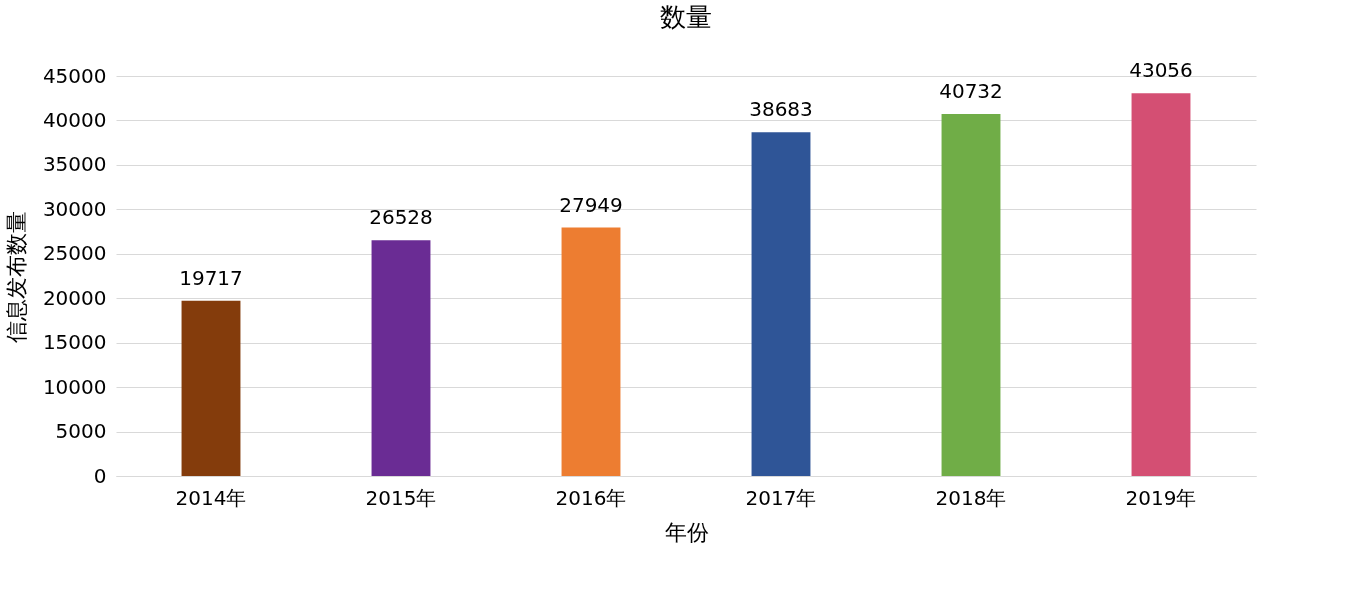 The height and width of the screenshot is (615, 1360). What do you see at coordinates (1161, 70) in the screenshot?
I see `data-label: 43056` at bounding box center [1161, 70].